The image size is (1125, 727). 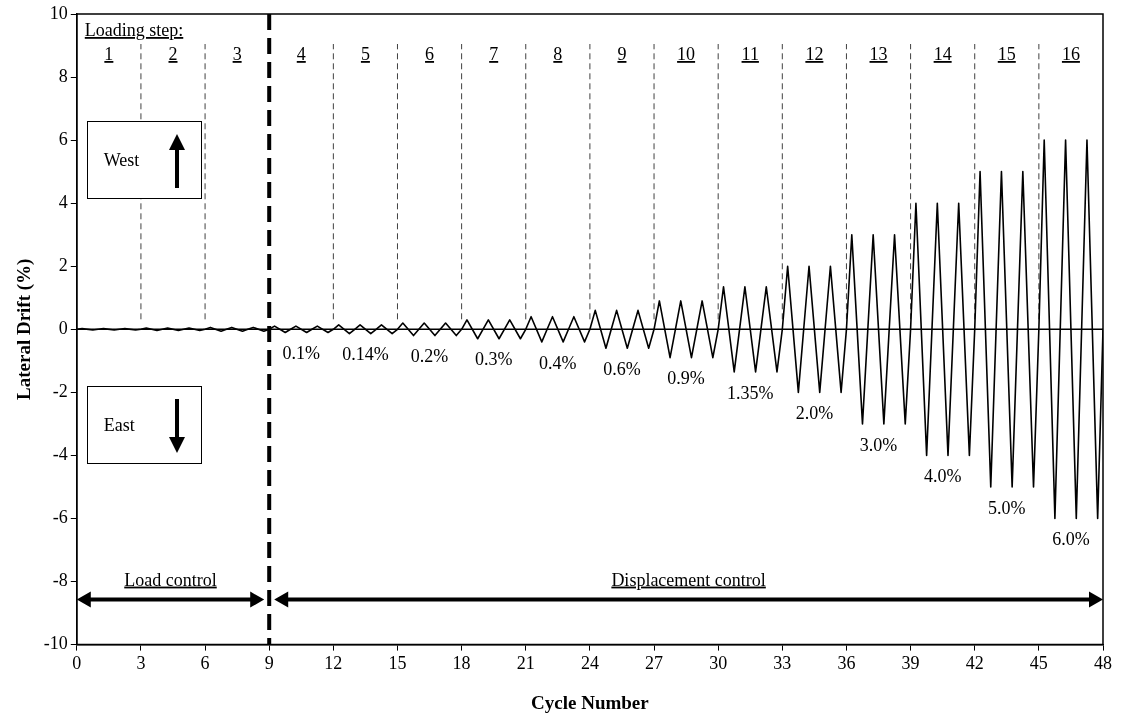 I want to click on annotation: 11, so click(x=750, y=54).